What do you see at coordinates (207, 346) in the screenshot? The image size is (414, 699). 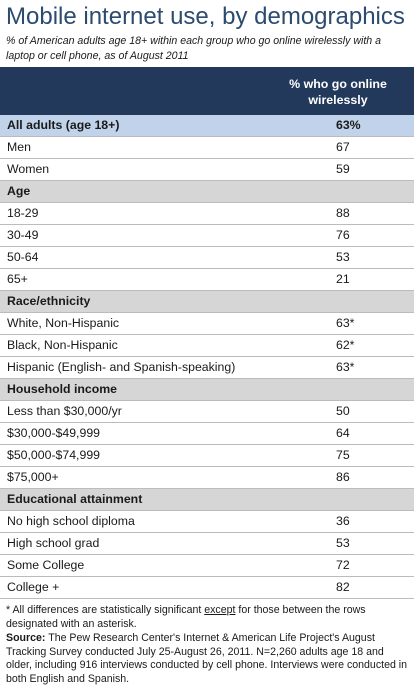 I see `table-row: Black, Non-Hispanic 62*` at bounding box center [207, 346].